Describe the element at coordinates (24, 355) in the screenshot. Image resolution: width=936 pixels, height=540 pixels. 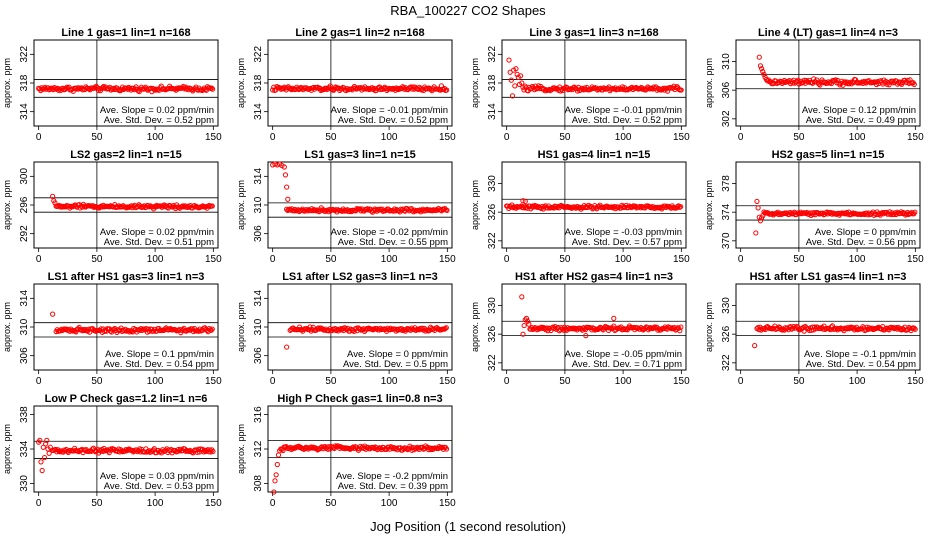
I see `y-tick-label: 306` at that location.